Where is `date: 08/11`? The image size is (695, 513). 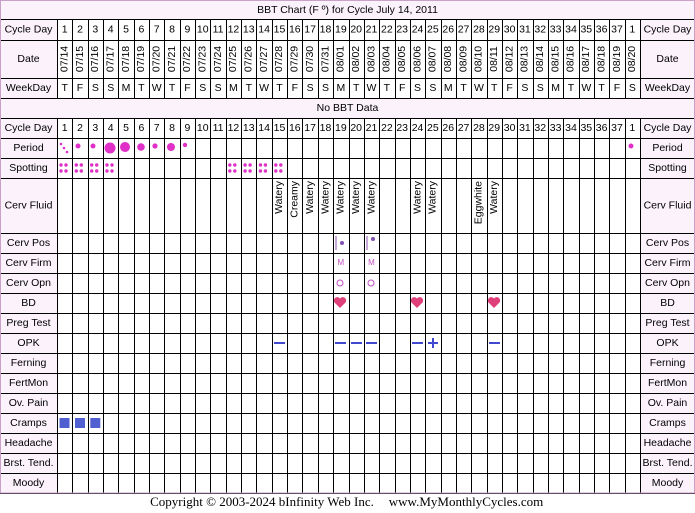
date: 08/11 is located at coordinates (494, 59).